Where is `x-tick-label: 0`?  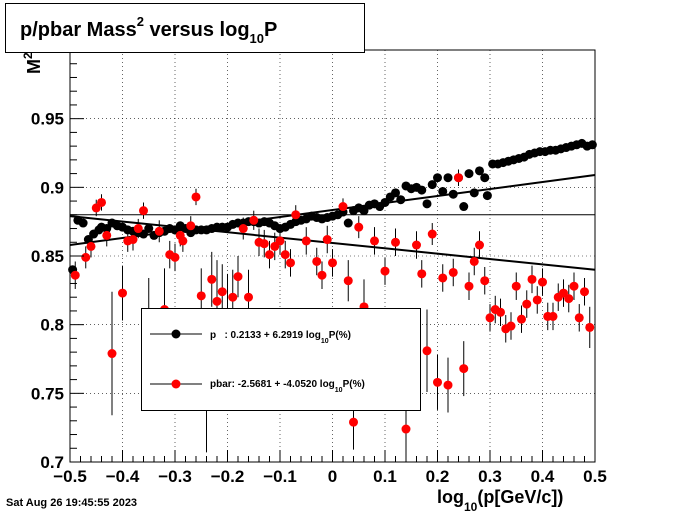
x-tick-label: 0 is located at coordinates (332, 476).